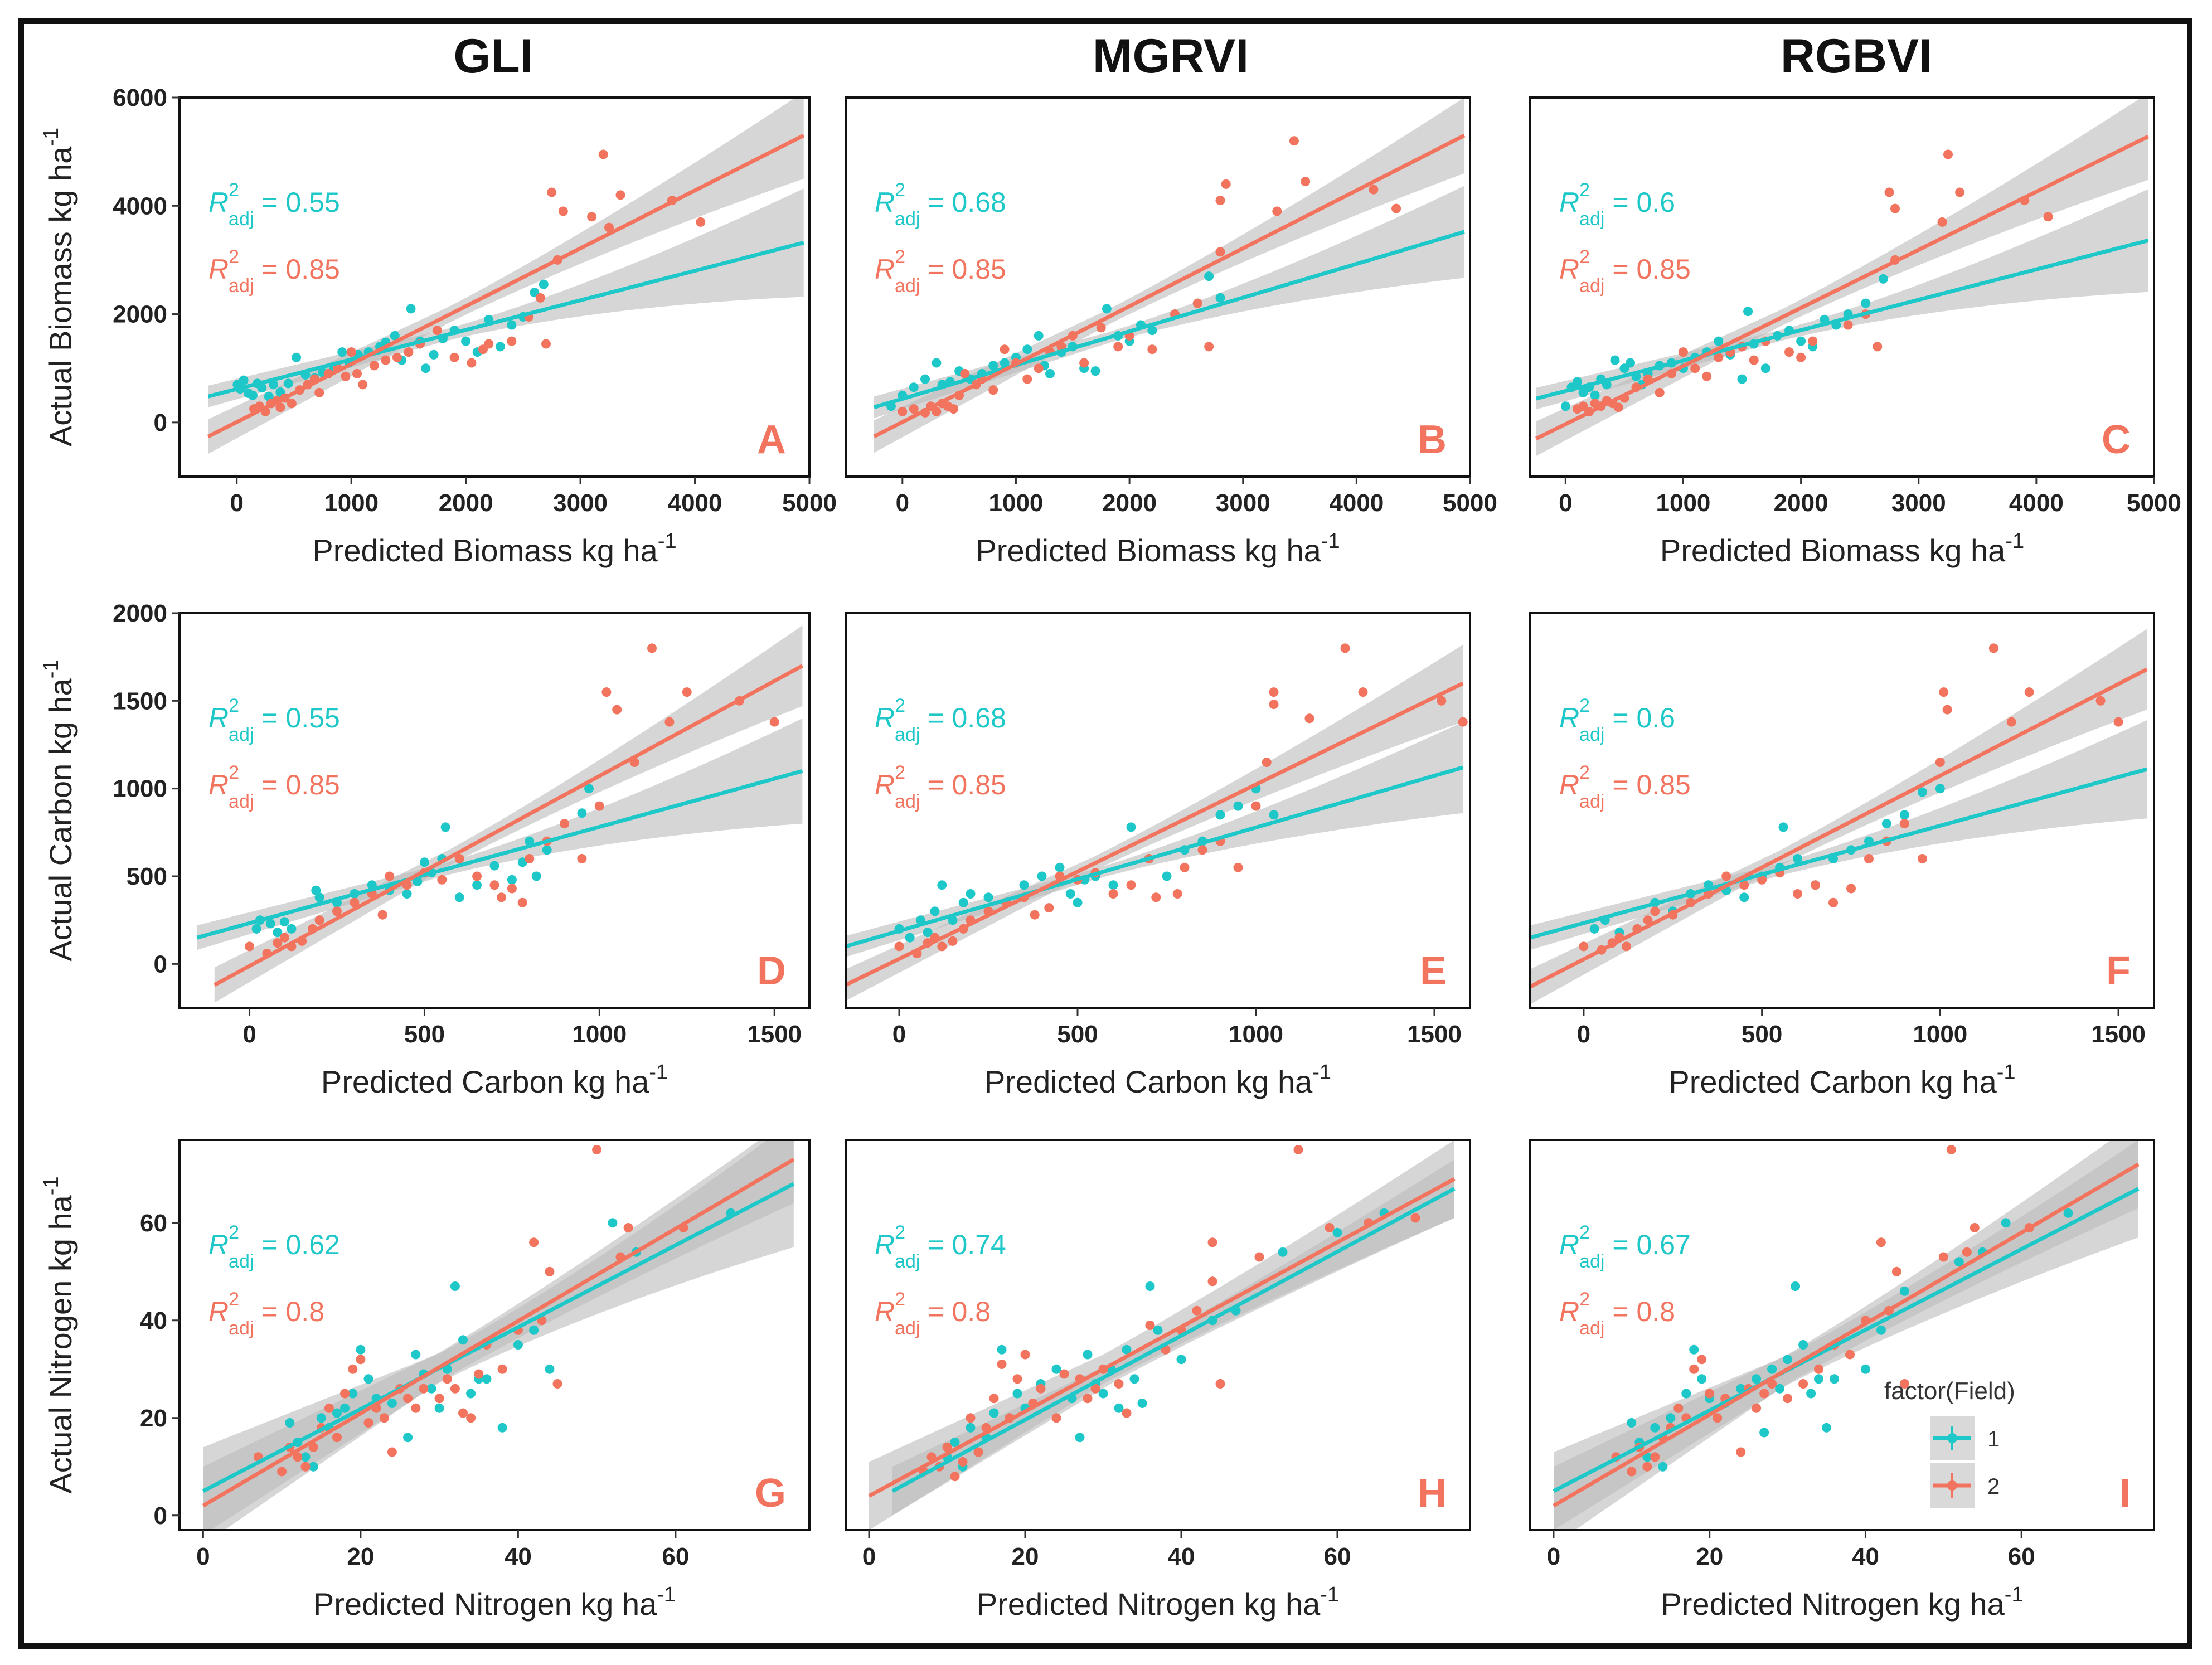 Image resolution: width=2212 pixels, height=1665 pixels. I want to click on y-tick-label: 0, so click(160, 1516).